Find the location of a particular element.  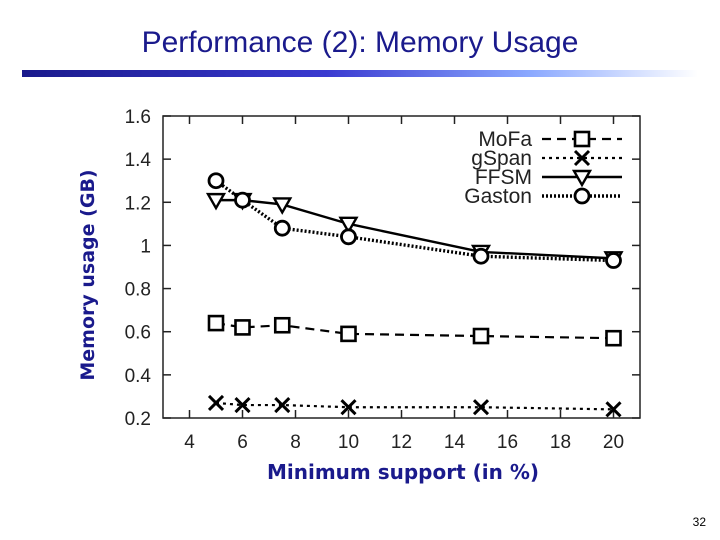

y-axis-title: Memory usage (GB) is located at coordinates (88, 275).